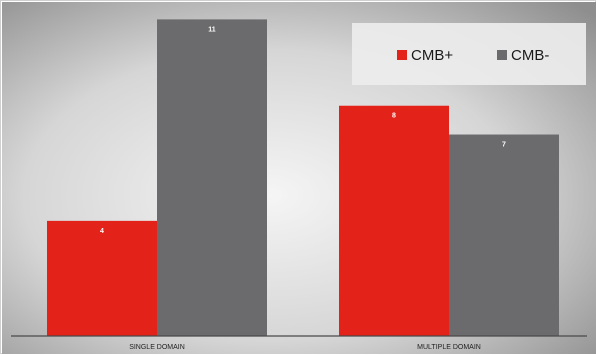 This screenshot has height=355, width=596. What do you see at coordinates (394, 220) in the screenshot?
I see `bar-multiple-domain-cmb-plus` at bounding box center [394, 220].